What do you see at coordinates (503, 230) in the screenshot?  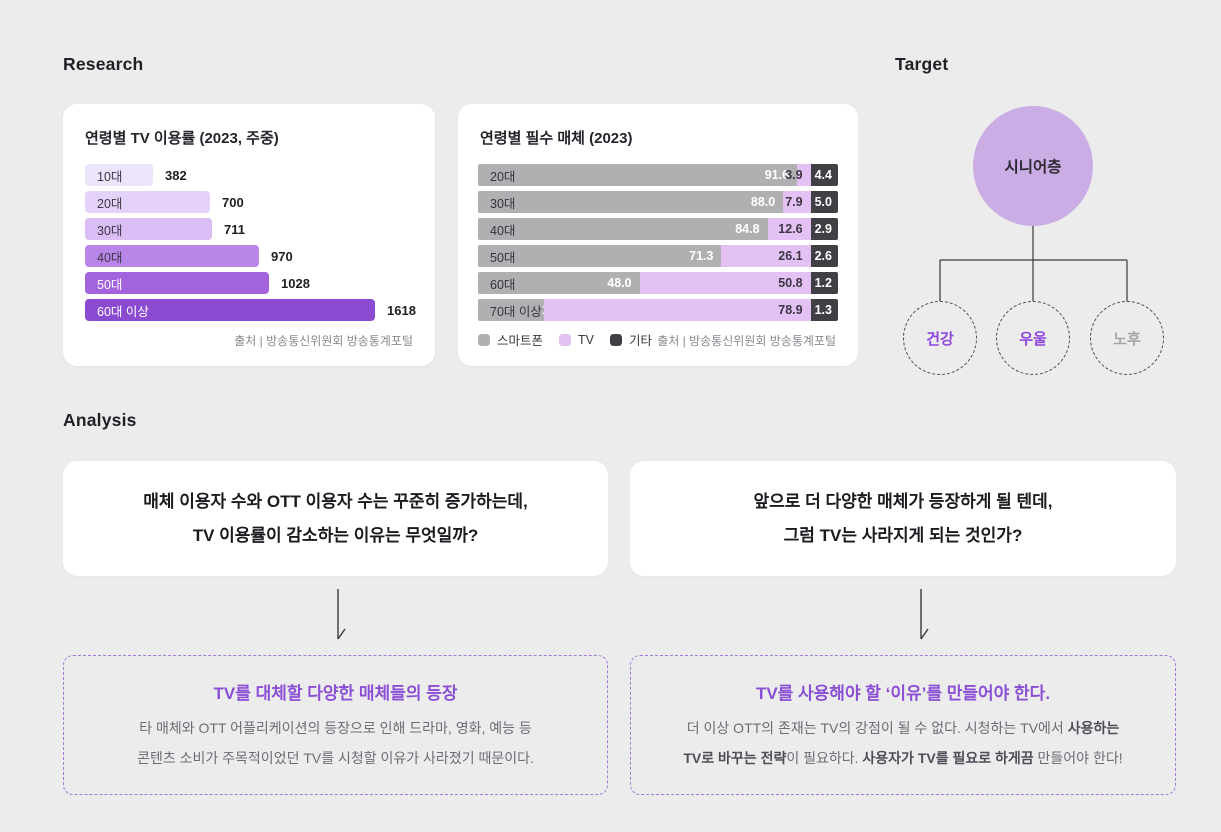 I see `row-label: 40대` at bounding box center [503, 230].